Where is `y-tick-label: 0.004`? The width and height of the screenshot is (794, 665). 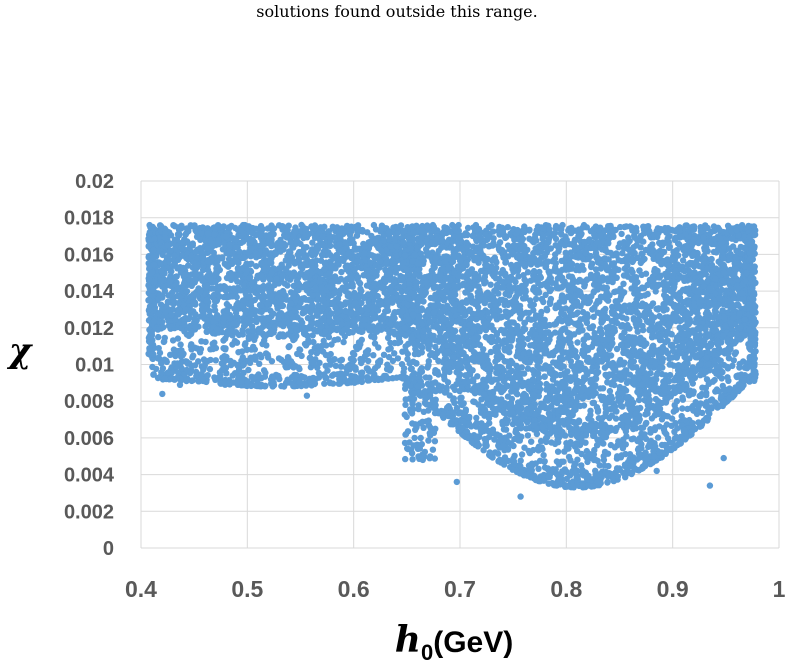
y-tick-label: 0.004 is located at coordinates (89, 476).